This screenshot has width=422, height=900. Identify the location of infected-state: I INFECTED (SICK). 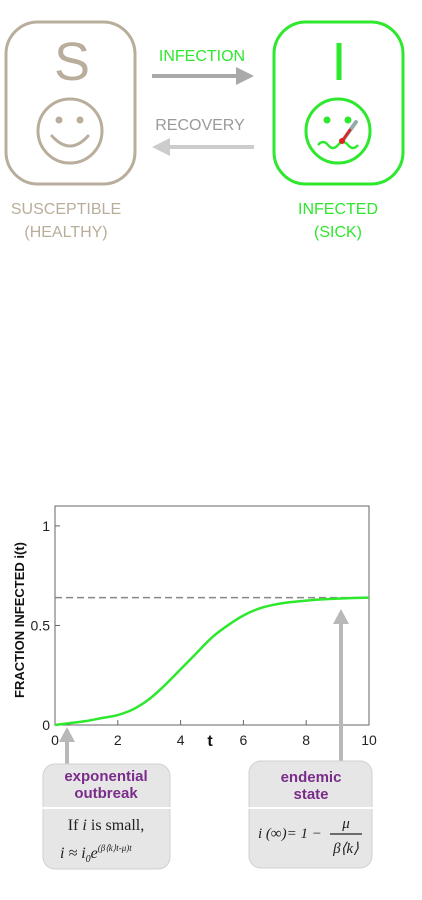
(338, 130).